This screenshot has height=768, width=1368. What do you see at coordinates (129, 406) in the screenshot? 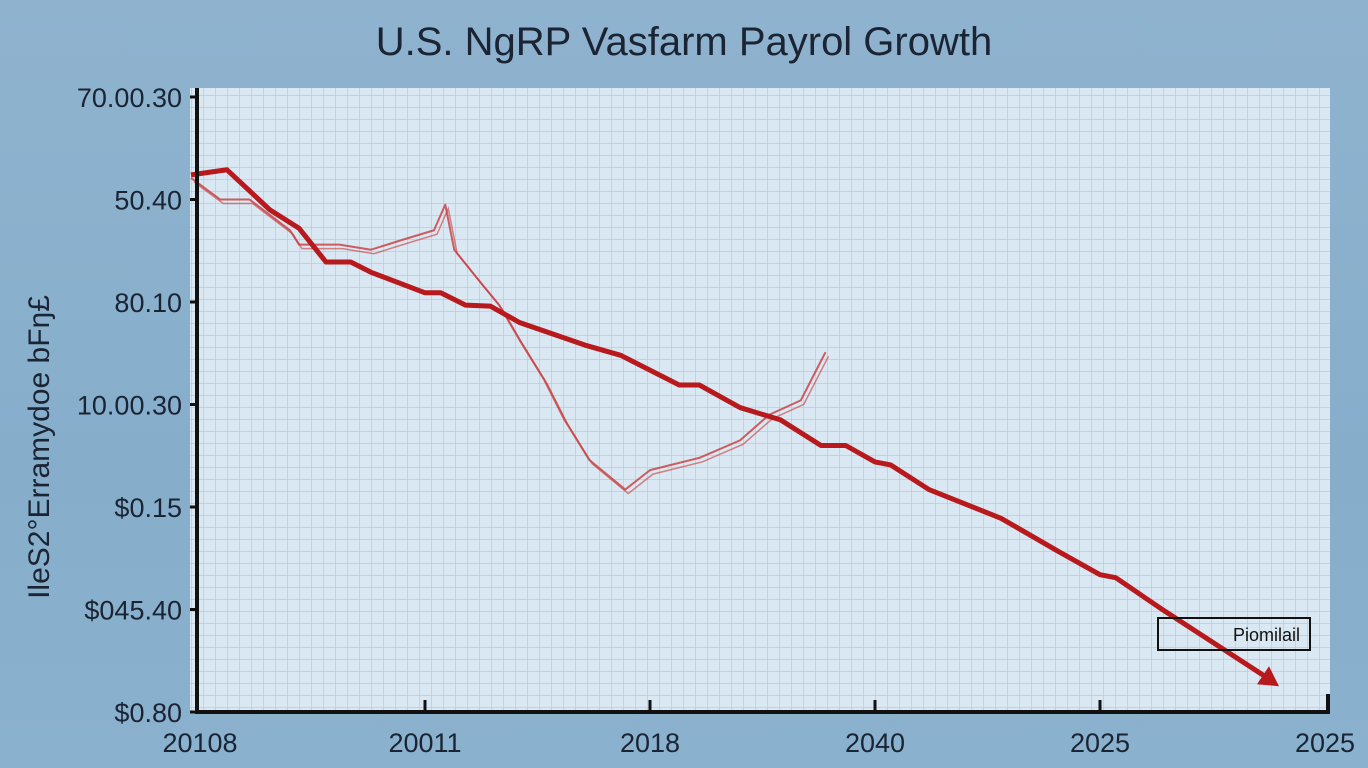
I see `y-tick-label: 10.00.30` at bounding box center [129, 406].